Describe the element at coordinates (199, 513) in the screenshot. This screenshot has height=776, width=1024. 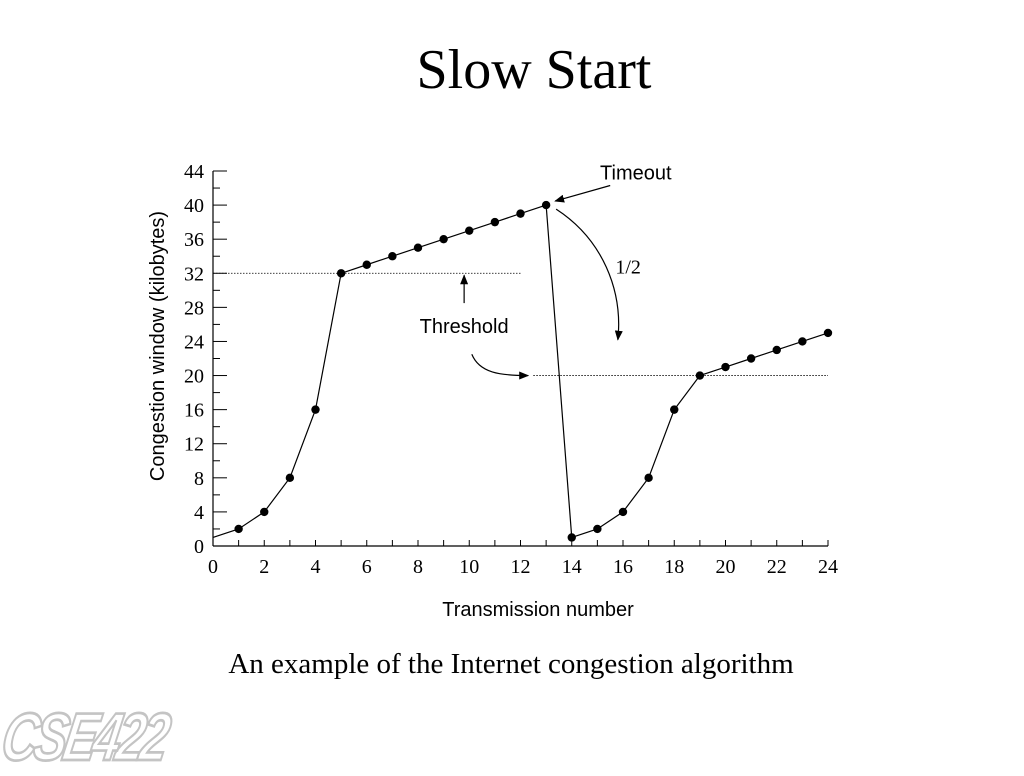
I see `y-tick-label: 4` at that location.